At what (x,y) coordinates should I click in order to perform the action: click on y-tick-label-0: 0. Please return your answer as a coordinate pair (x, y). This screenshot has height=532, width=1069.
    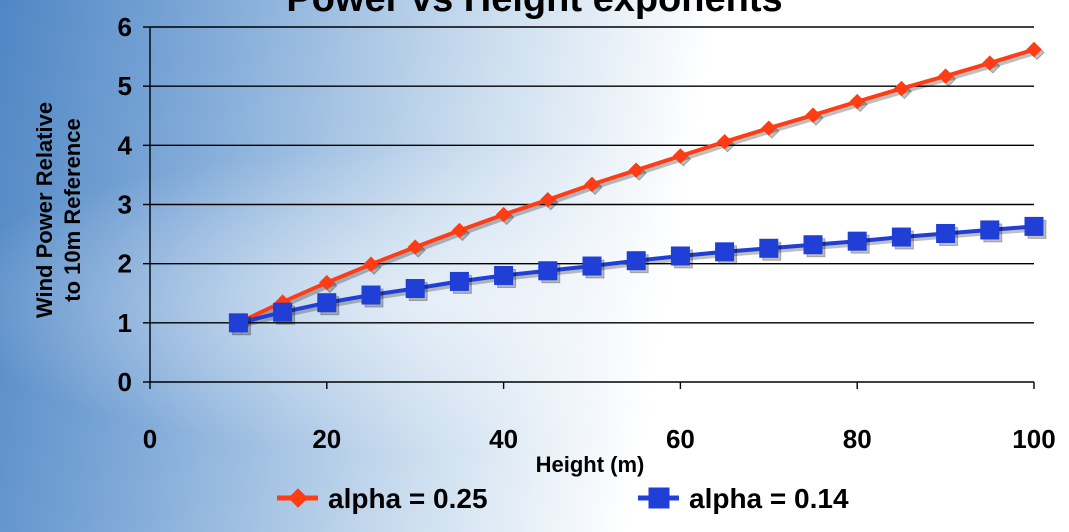
    Looking at the image, I should click on (125, 382).